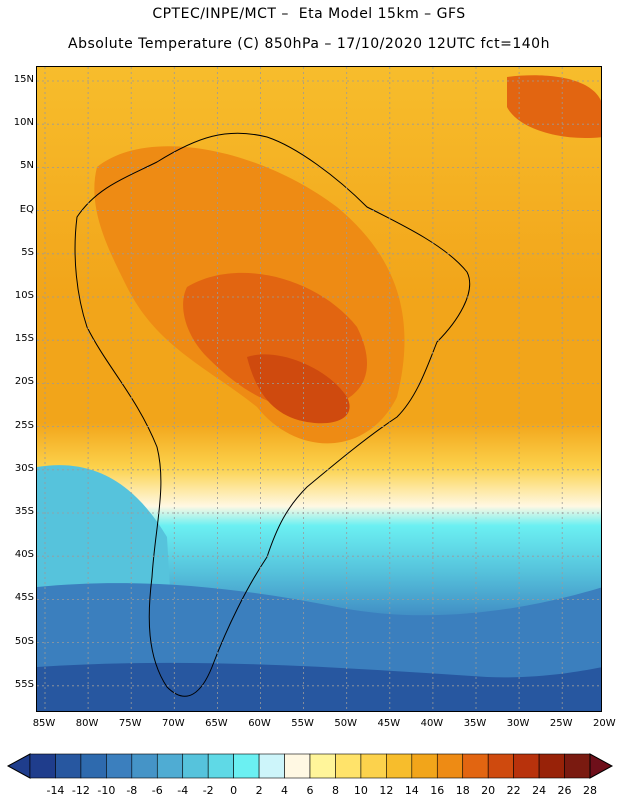 The image size is (618, 800). Describe the element at coordinates (27, 252) in the screenshot. I see `lat-label: 5S` at that location.